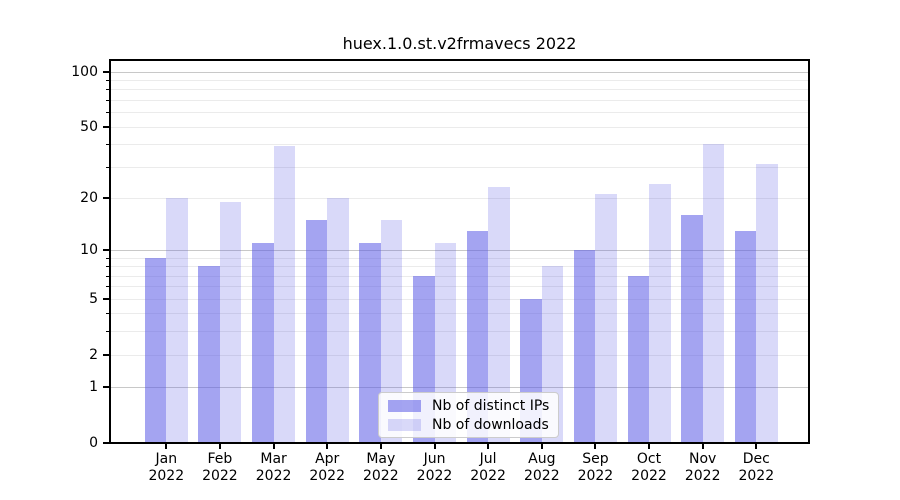  I want to click on x-tick-label-feb: Feb 2022, so click(220, 468).